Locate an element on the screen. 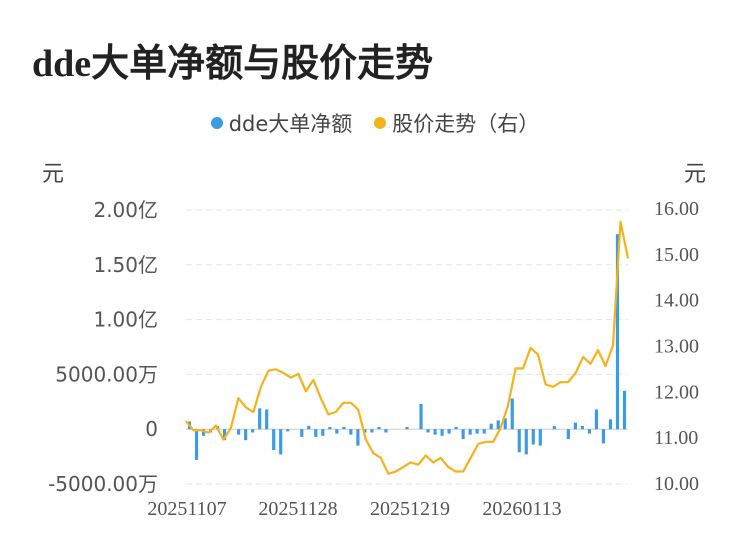 The image size is (750, 558). x-tick-label: 20251219 is located at coordinates (410, 509).